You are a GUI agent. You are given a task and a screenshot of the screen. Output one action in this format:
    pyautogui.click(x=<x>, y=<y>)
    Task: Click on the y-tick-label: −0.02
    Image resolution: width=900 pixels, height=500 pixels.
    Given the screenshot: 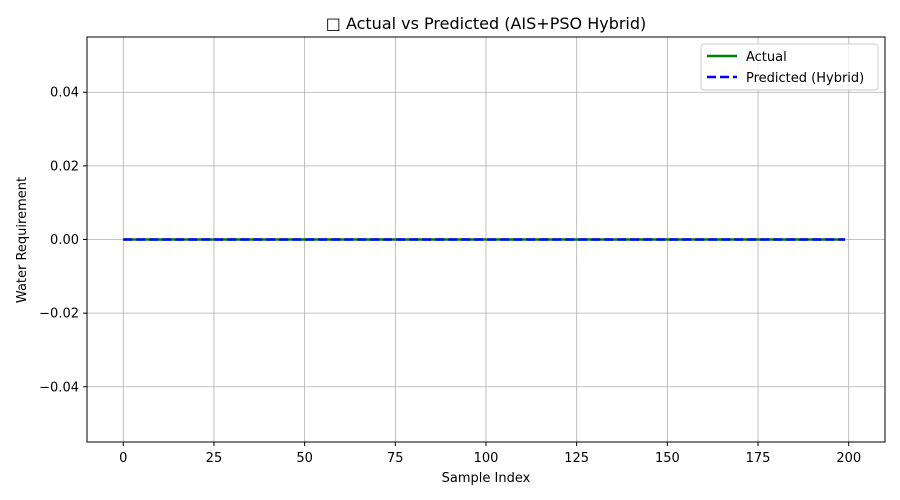 What is the action you would take?
    pyautogui.click(x=59, y=314)
    